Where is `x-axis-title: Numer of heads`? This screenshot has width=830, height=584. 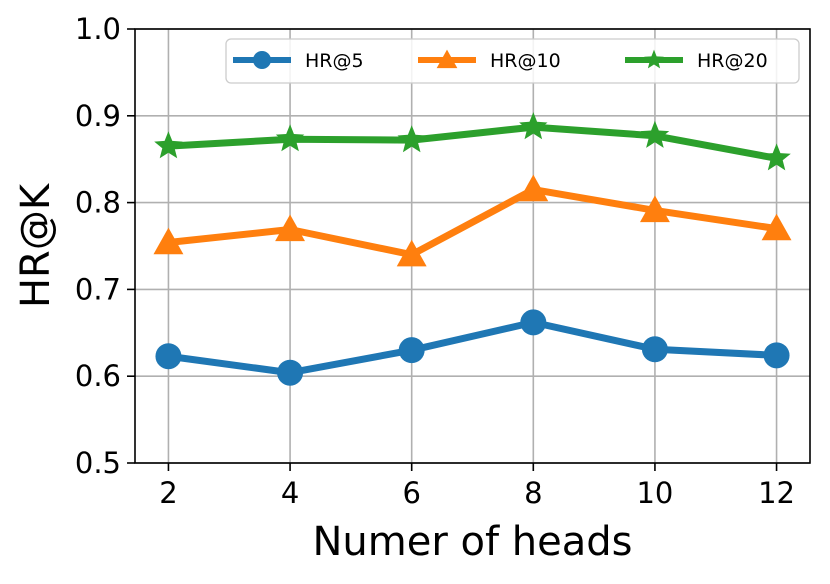 x-axis-title: Numer of heads is located at coordinates (473, 542).